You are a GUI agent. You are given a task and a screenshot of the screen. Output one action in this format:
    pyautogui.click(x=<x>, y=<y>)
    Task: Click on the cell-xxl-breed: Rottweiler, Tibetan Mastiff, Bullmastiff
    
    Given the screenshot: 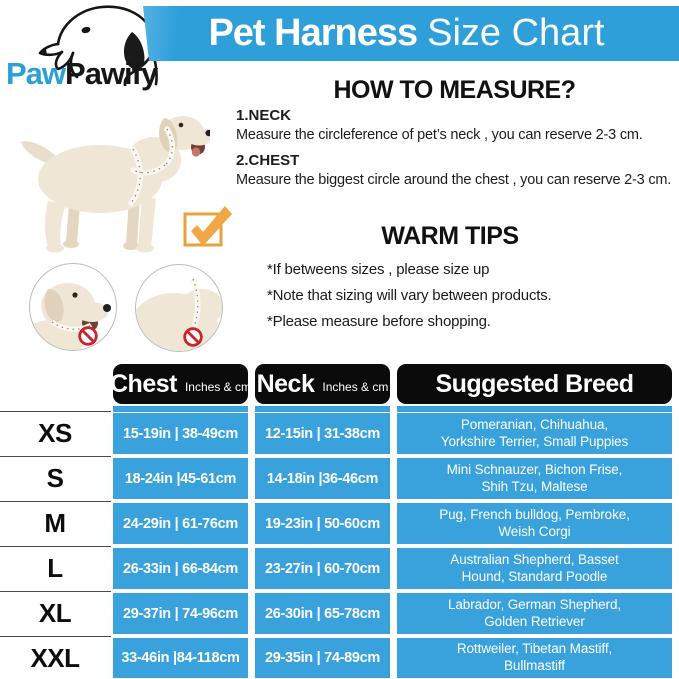 What is the action you would take?
    pyautogui.click(x=534, y=658)
    